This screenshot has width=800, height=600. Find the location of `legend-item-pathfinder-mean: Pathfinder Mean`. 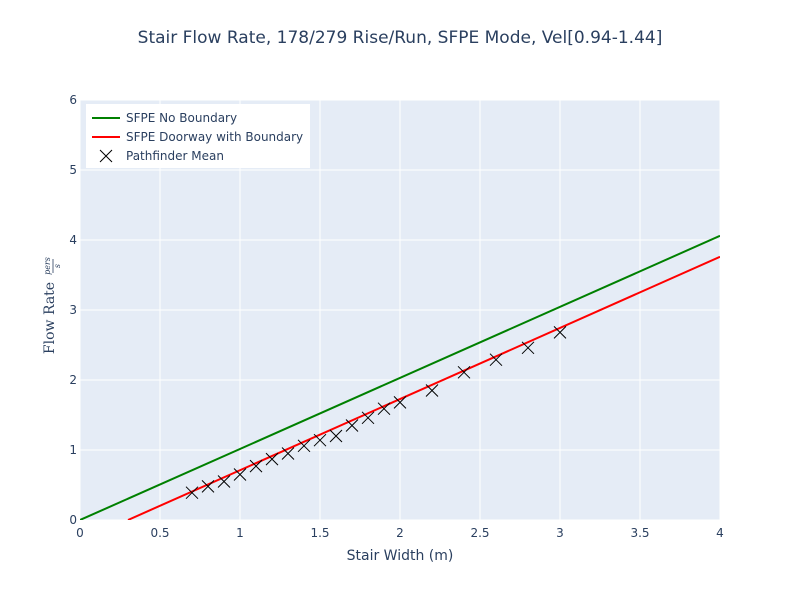

legend-item-pathfinder-mean: Pathfinder Mean is located at coordinates (161, 156).